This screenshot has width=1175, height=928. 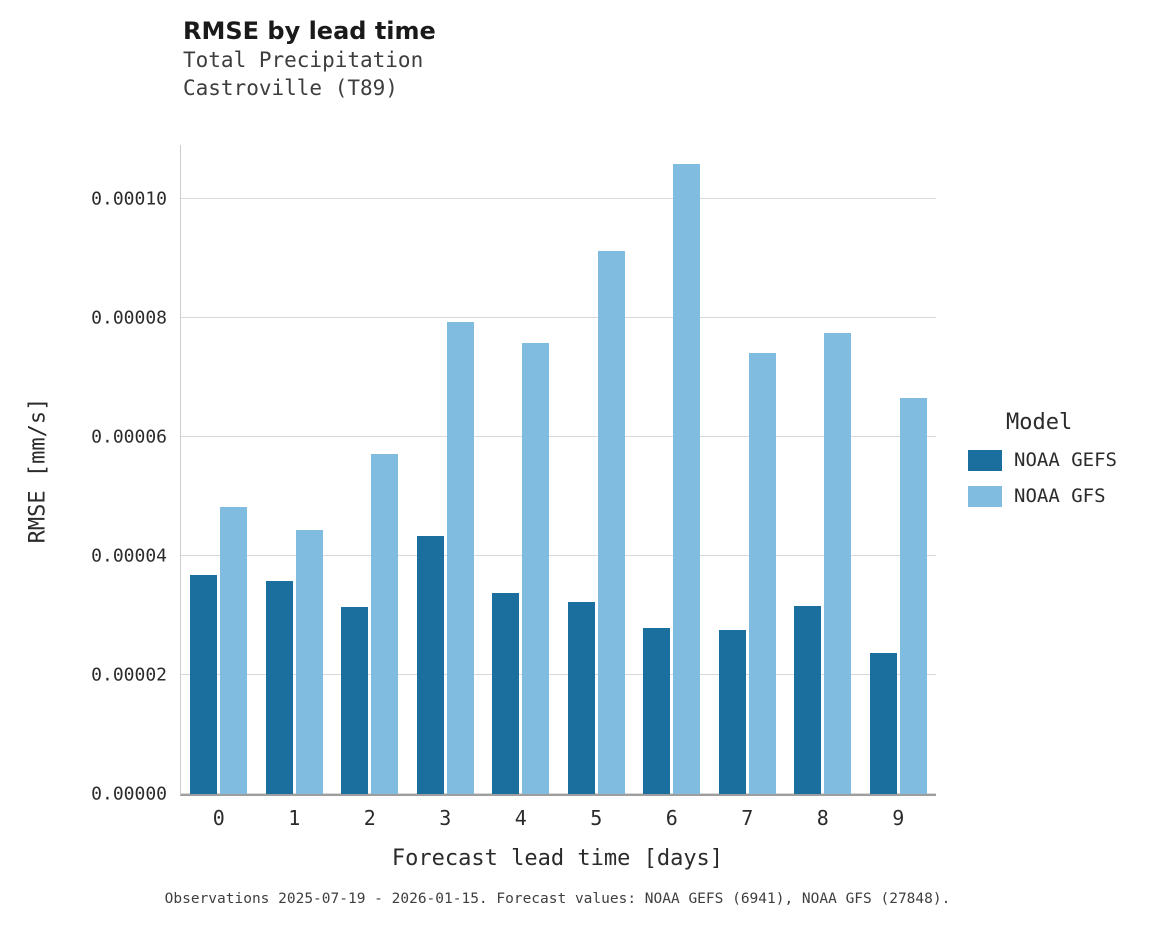 I want to click on chart-subtitle-variable: Total Precipitation, so click(x=303, y=60).